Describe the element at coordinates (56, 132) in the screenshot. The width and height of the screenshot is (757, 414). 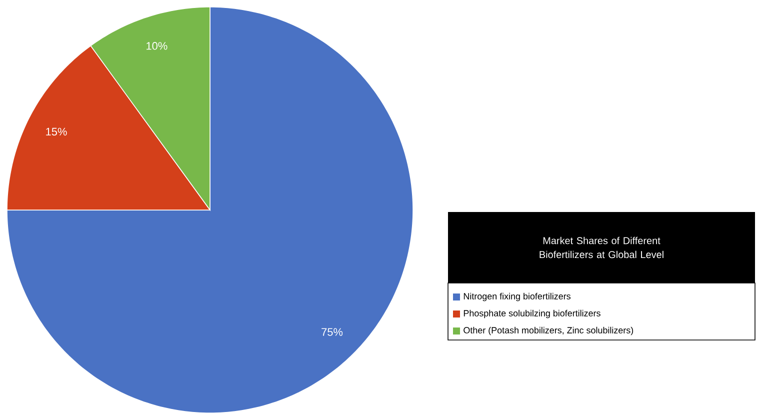
I see `data-label: 15%` at that location.